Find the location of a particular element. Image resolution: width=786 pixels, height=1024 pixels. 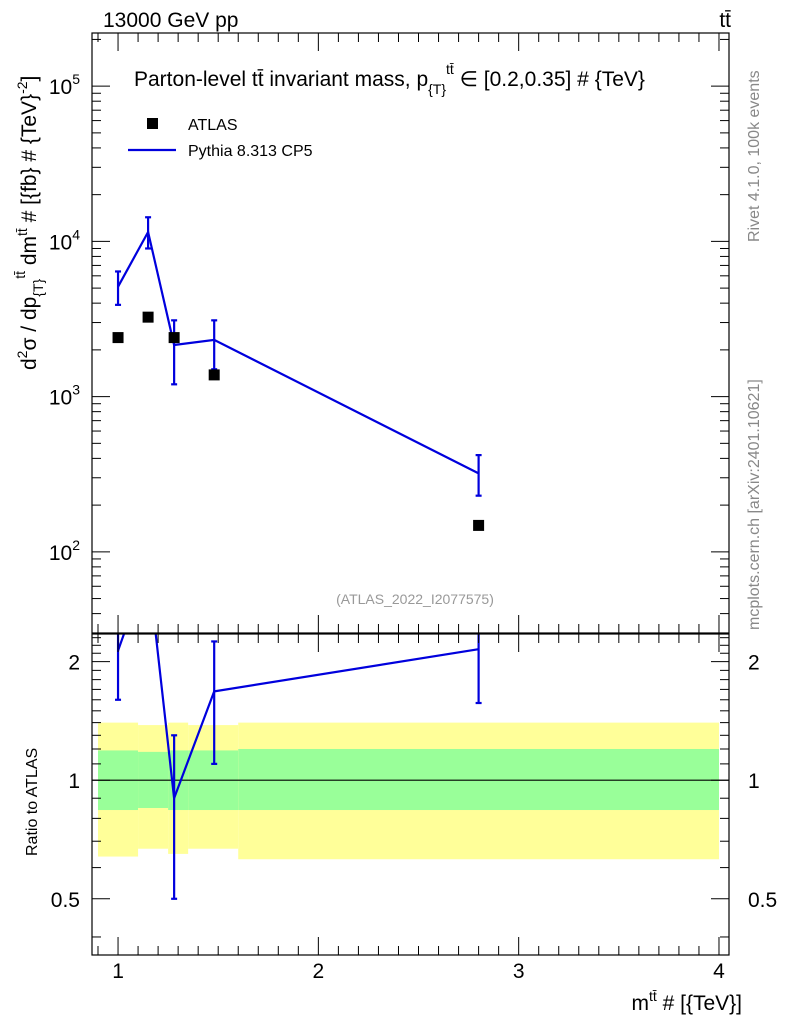

ratio-y-tick-label: 2 is located at coordinates (74, 663).